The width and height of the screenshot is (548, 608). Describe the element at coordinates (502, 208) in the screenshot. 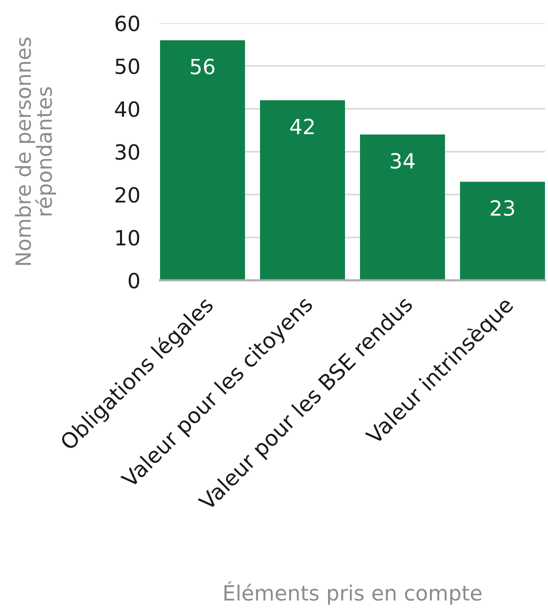

I see `data-label: 23` at that location.